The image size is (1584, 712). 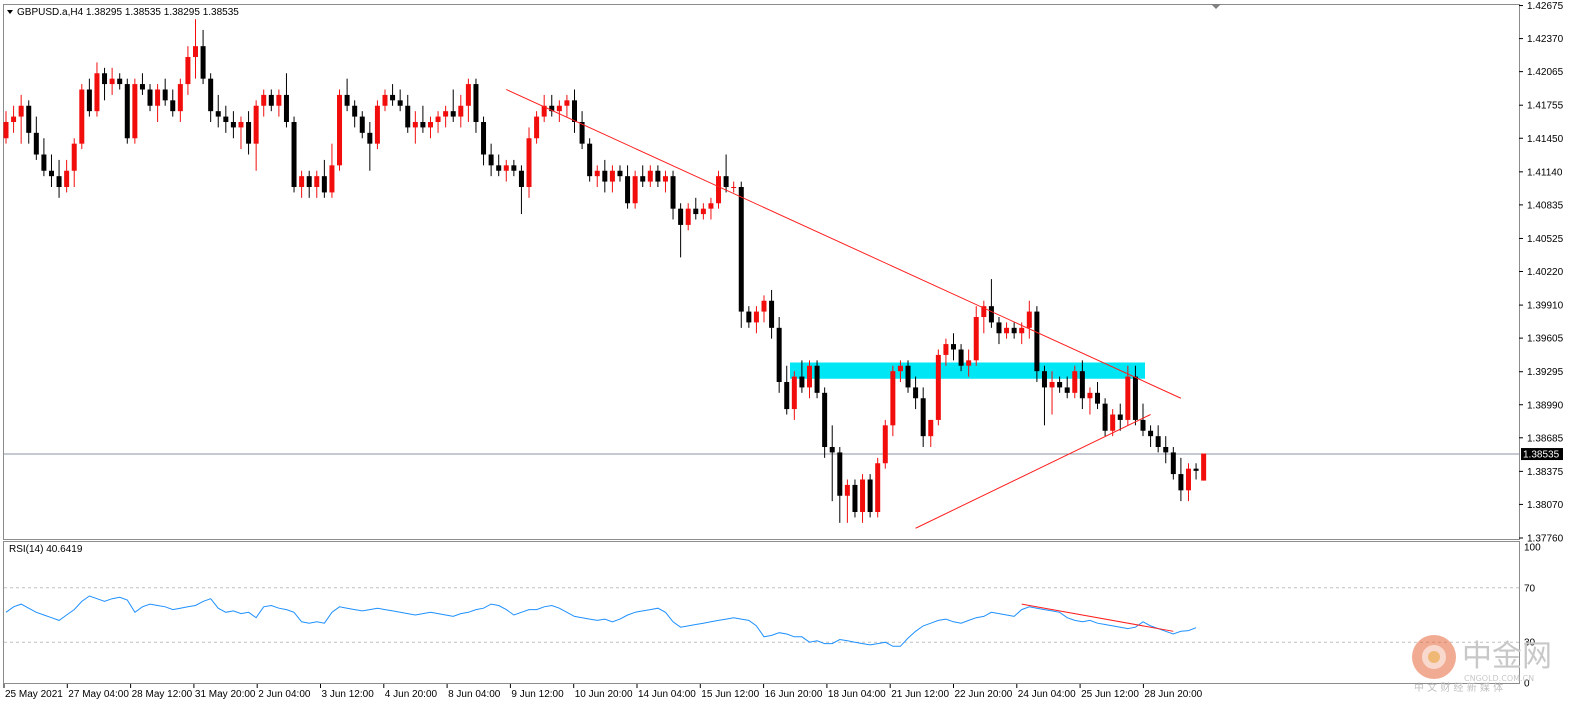 I want to click on price-tick-label: 1.42065, so click(x=1545, y=72).